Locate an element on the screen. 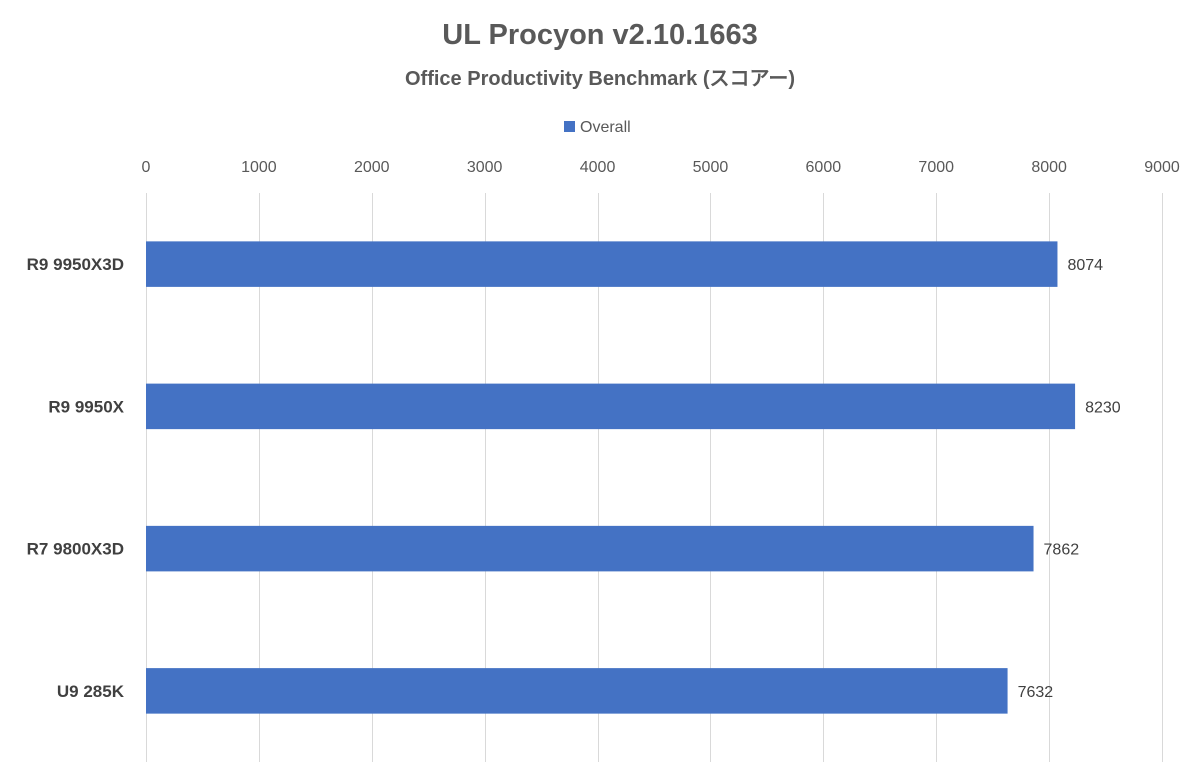  legend-label-overall: Overall is located at coordinates (605, 127).